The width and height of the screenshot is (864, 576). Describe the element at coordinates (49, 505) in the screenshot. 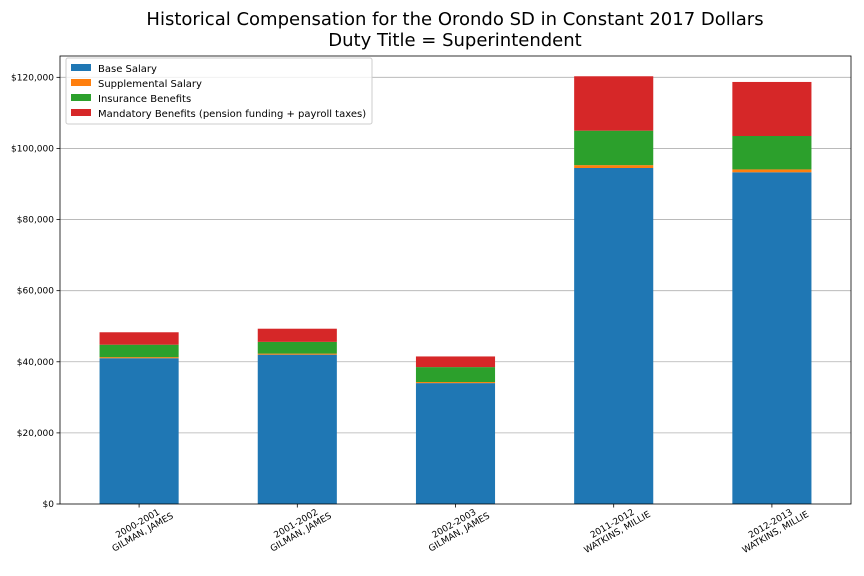

I see `y-tick-label: $0` at that location.